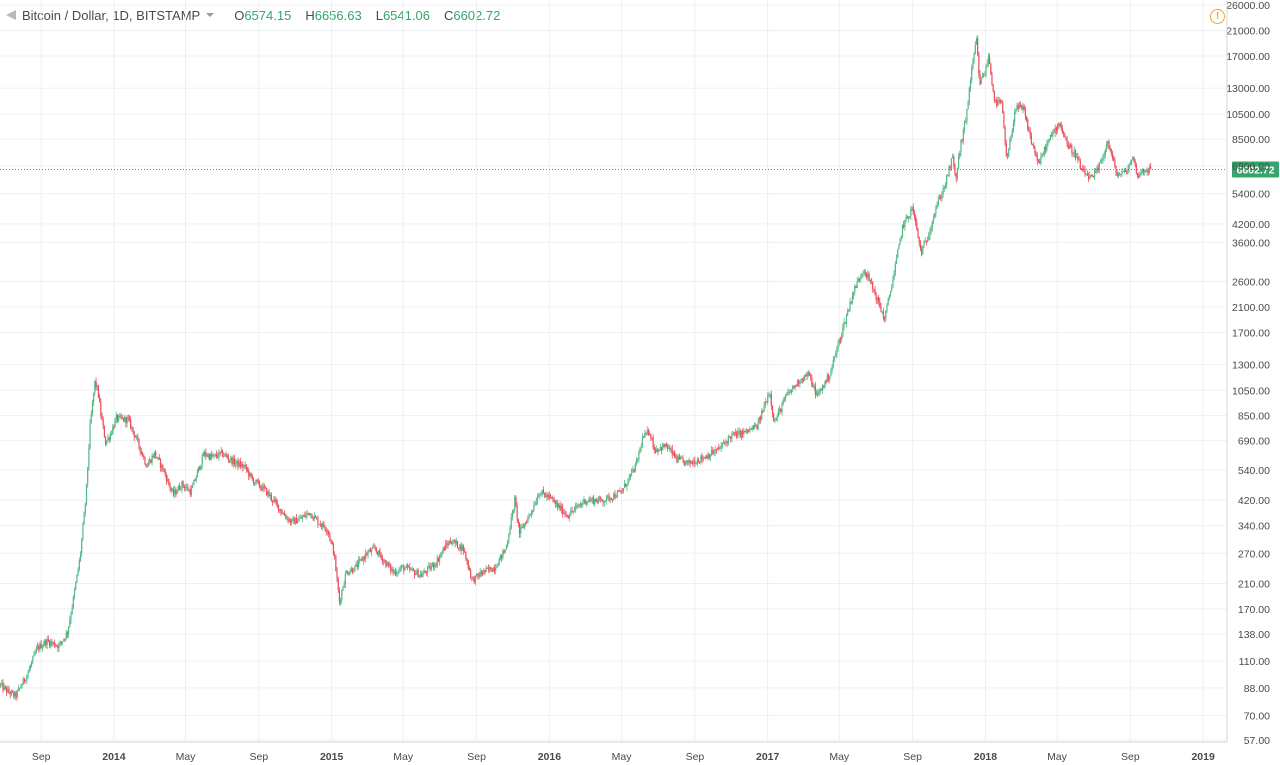 The height and width of the screenshot is (765, 1280). Describe the element at coordinates (1251, 243) in the screenshot. I see `y-tick-label: 3600.00` at that location.